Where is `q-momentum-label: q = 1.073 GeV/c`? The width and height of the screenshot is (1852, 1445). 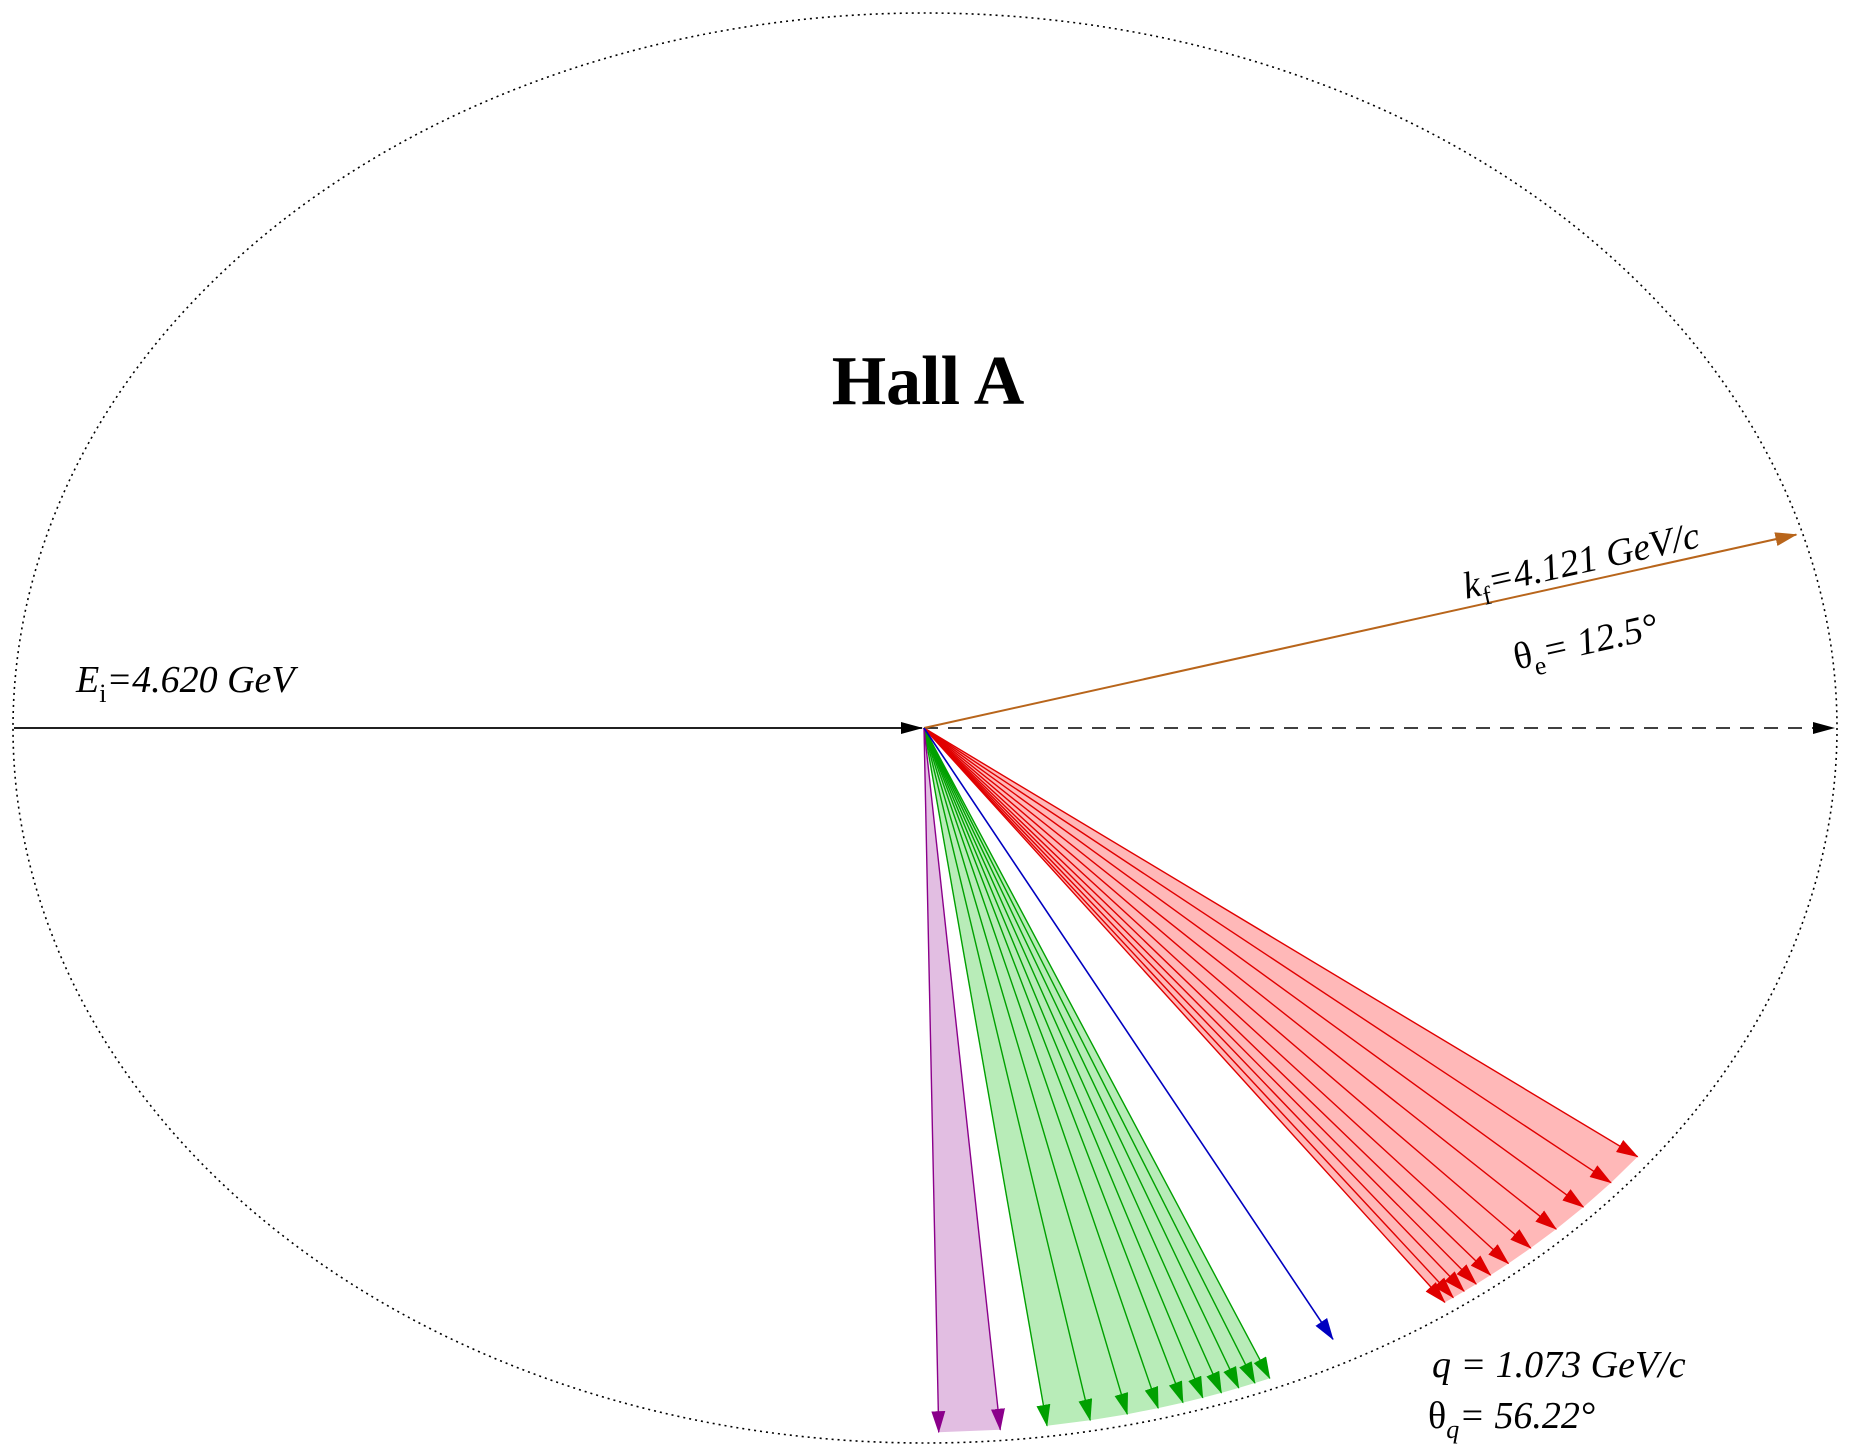 q-momentum-label: q = 1.073 GeV/c is located at coordinates (1559, 1365).